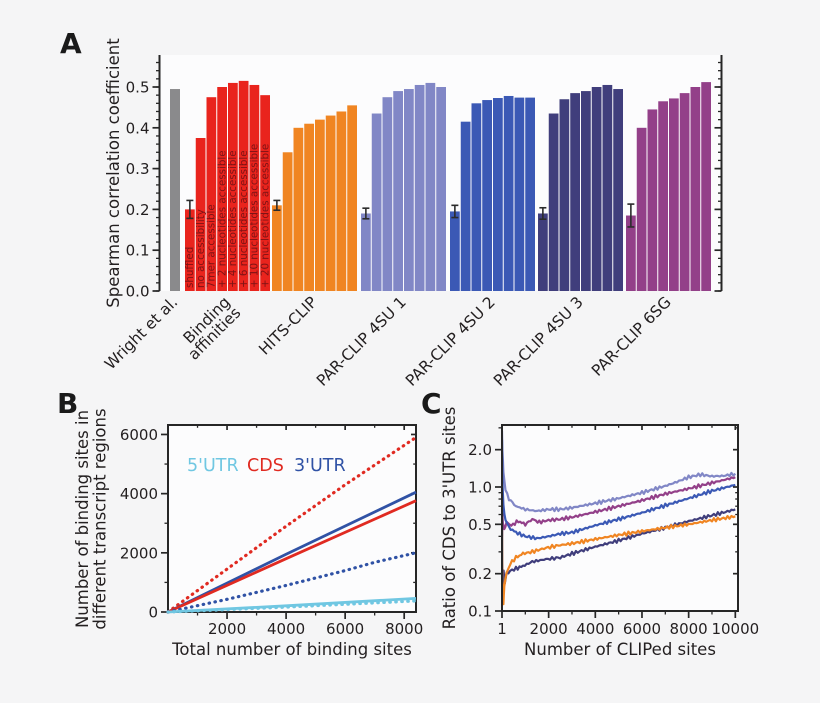 Image resolution: width=820 pixels, height=703 pixels. Describe the element at coordinates (222, 219) in the screenshot. I see `svg-text: + 2 nucleotides accessible` at that location.